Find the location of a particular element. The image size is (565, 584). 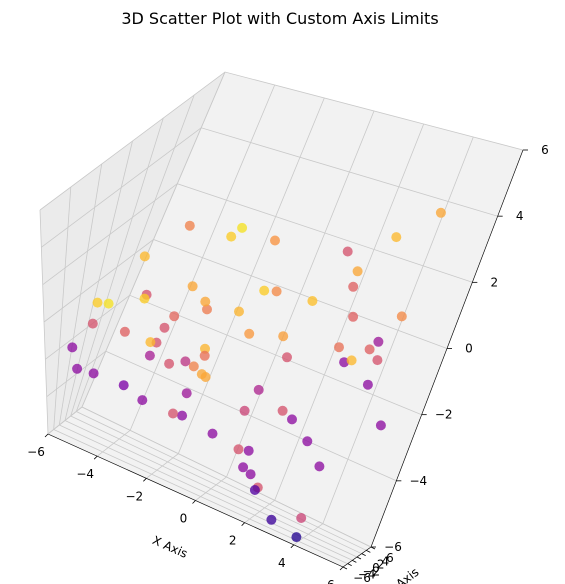

x-tick-label: −4 is located at coordinates (85, 474).